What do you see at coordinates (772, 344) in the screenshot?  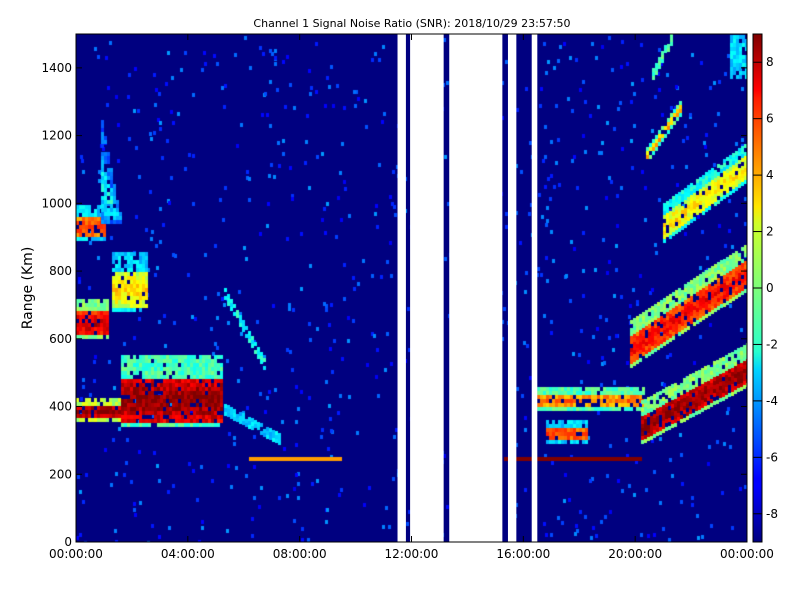 I see `colorbar-tick-label: -2` at bounding box center [772, 344].